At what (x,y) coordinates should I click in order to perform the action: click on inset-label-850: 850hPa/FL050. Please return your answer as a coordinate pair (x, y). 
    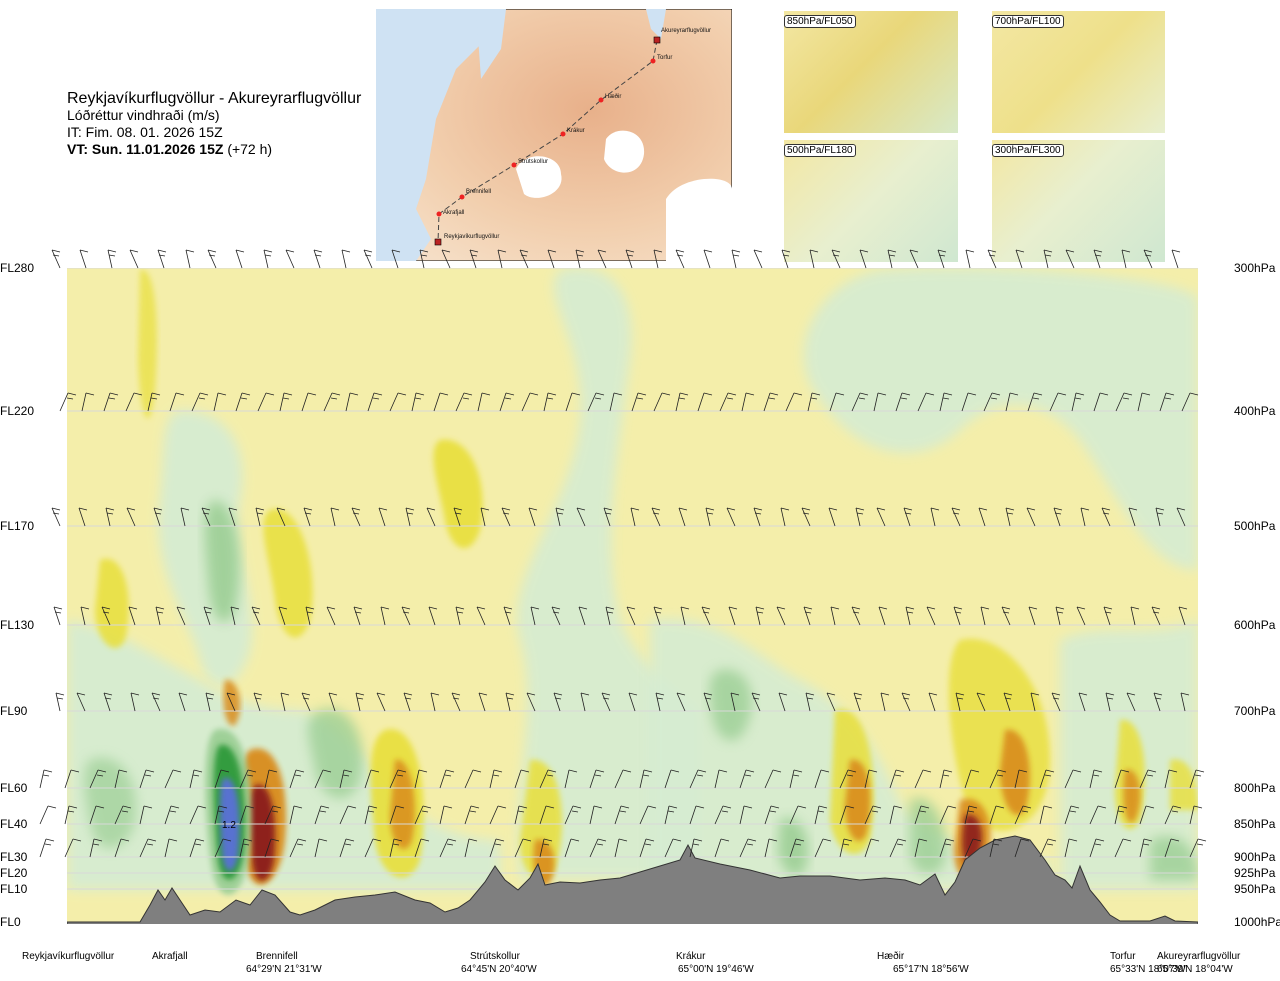
    Looking at the image, I should click on (820, 21).